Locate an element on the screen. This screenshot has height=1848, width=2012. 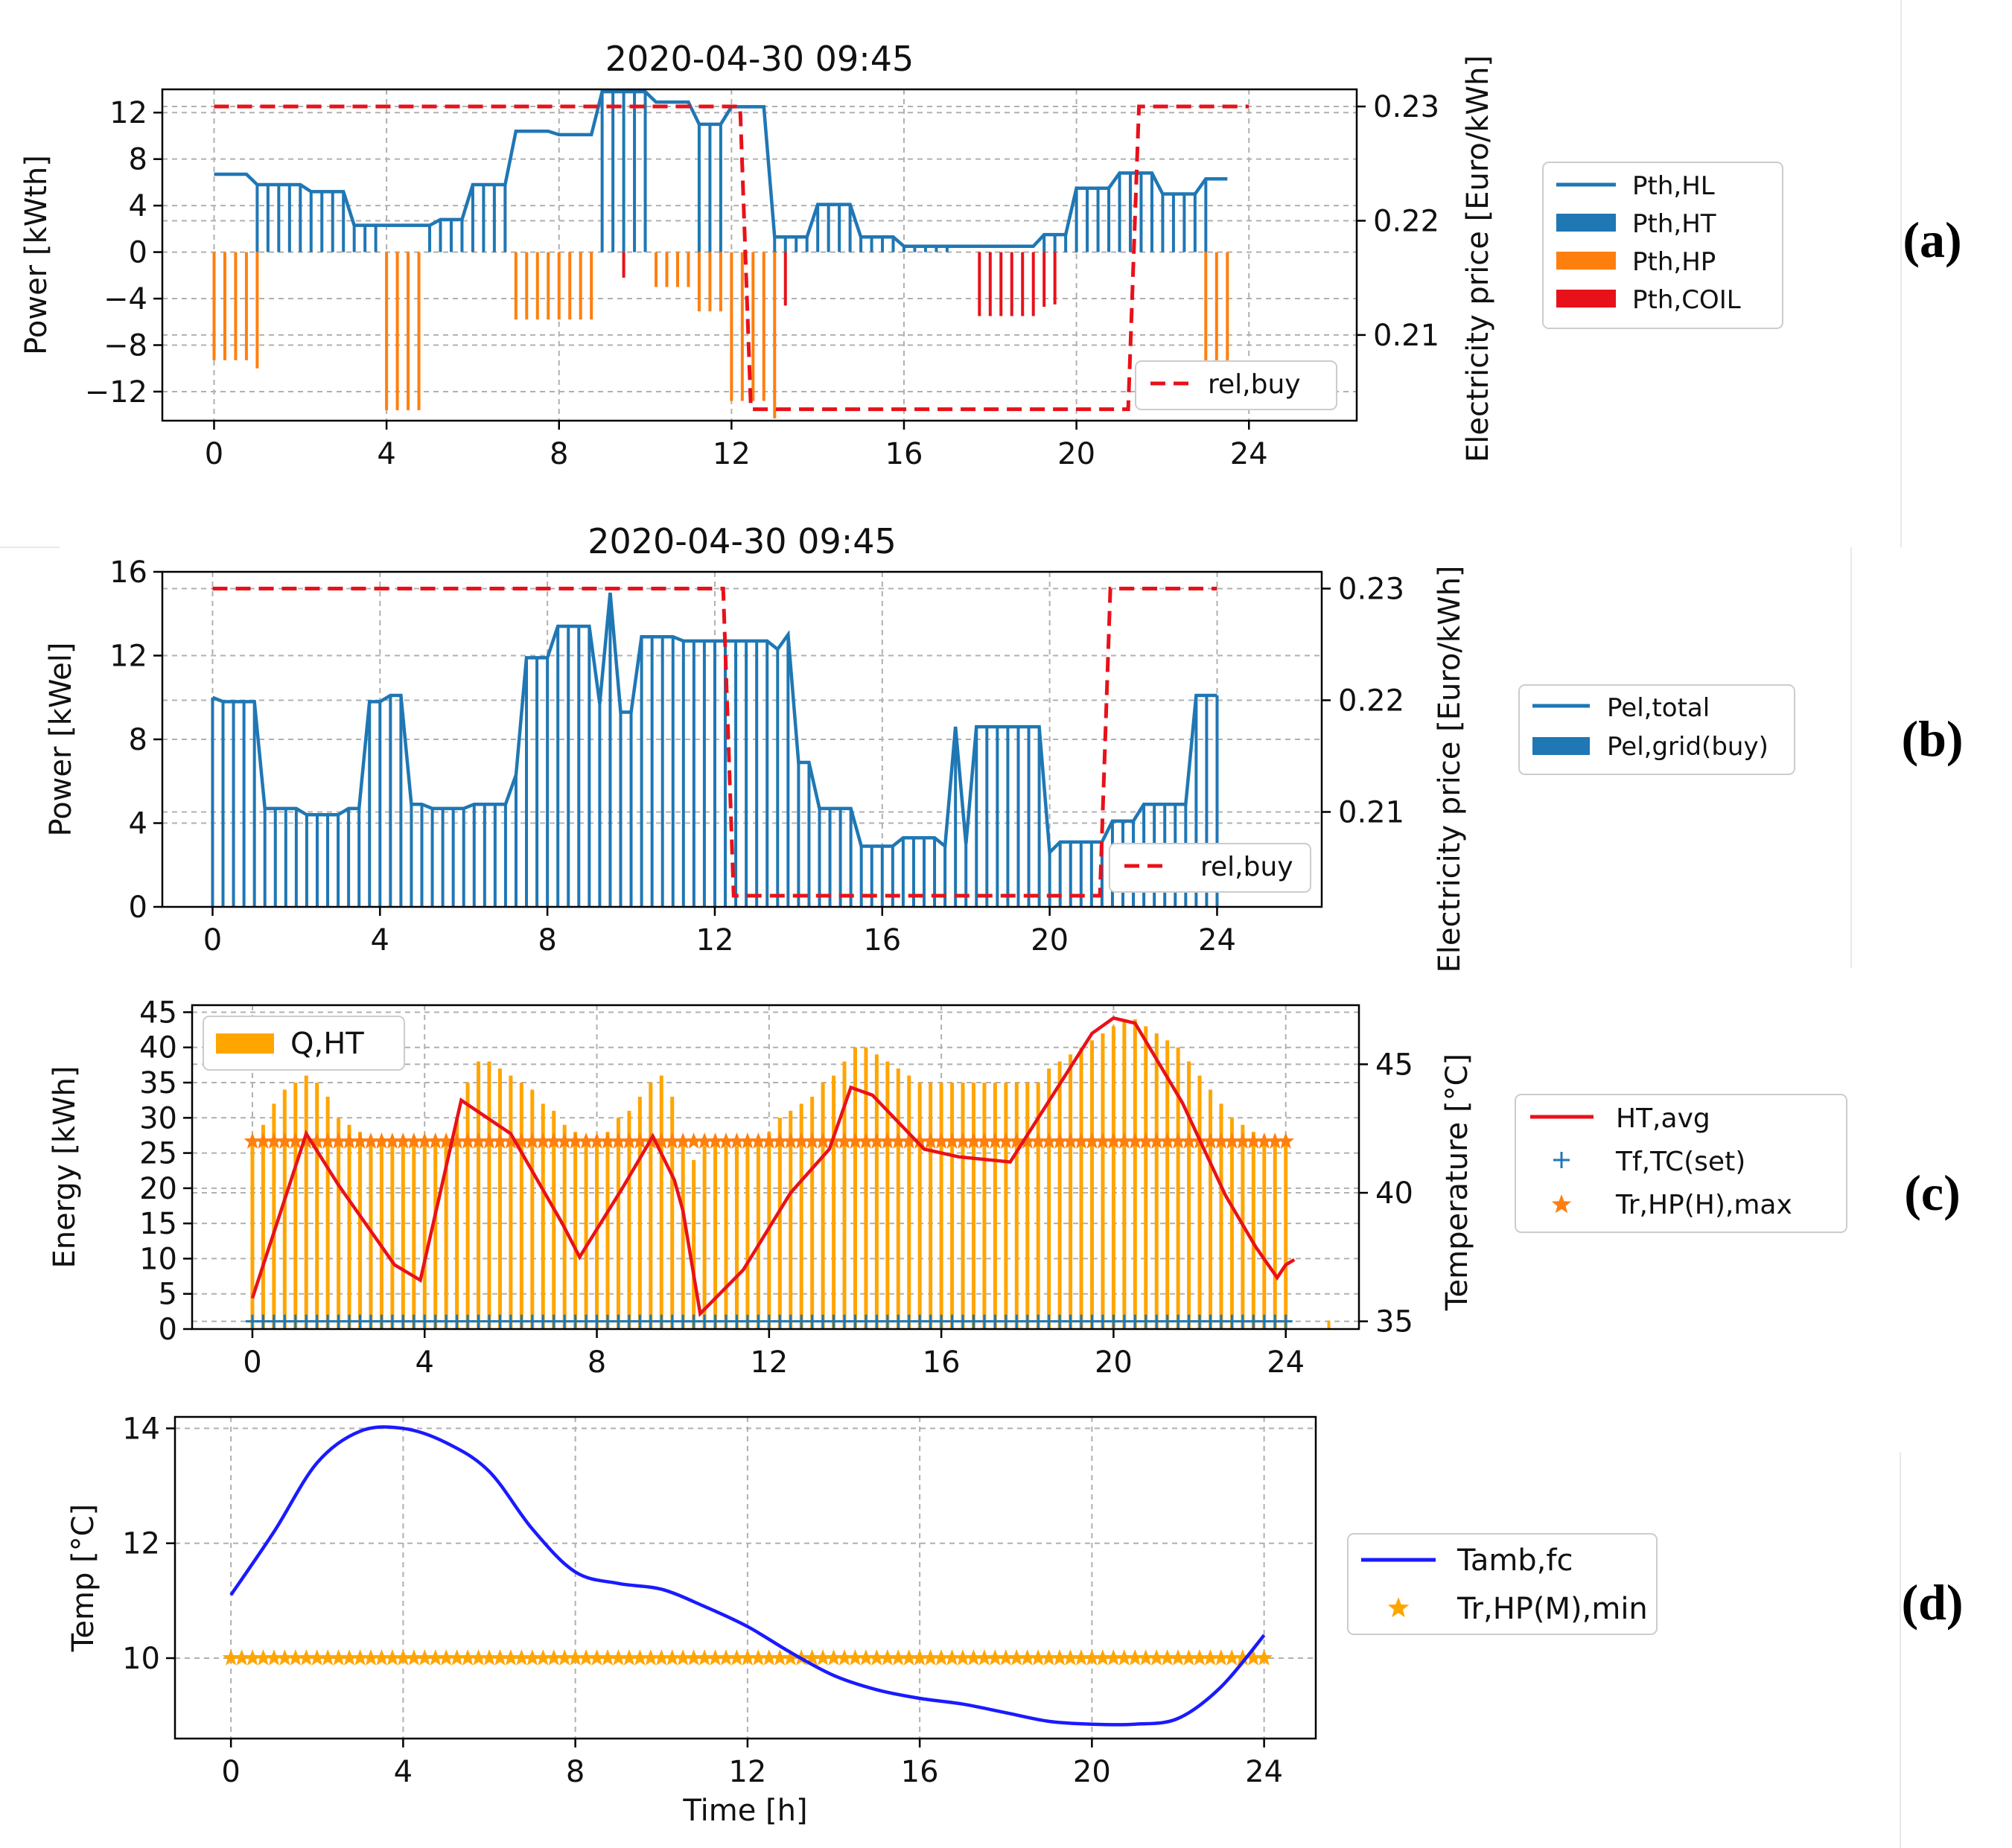
chart-title: 2020-04-30 09:45 is located at coordinates (760, 59).